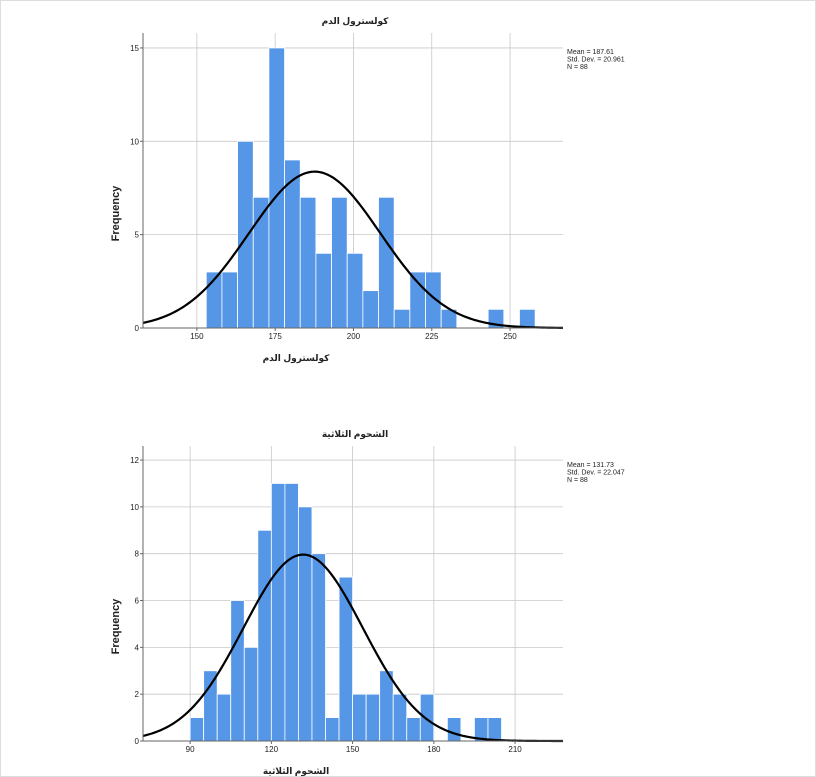 Image resolution: width=816 pixels, height=777 pixels. I want to click on y-tick-label: 2, so click(137, 694).